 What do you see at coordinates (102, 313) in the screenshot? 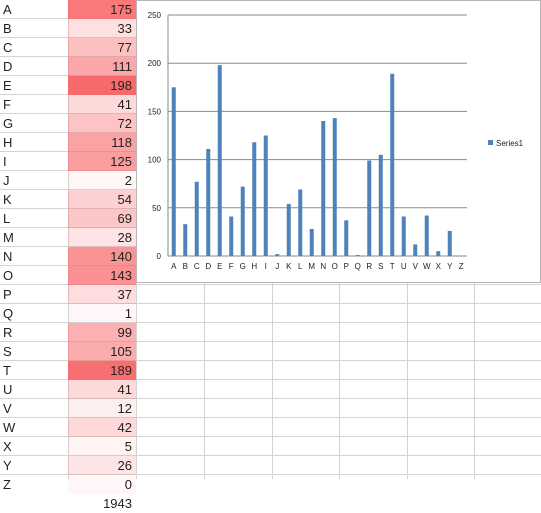
I see `row-value-cell: 1` at bounding box center [102, 313].